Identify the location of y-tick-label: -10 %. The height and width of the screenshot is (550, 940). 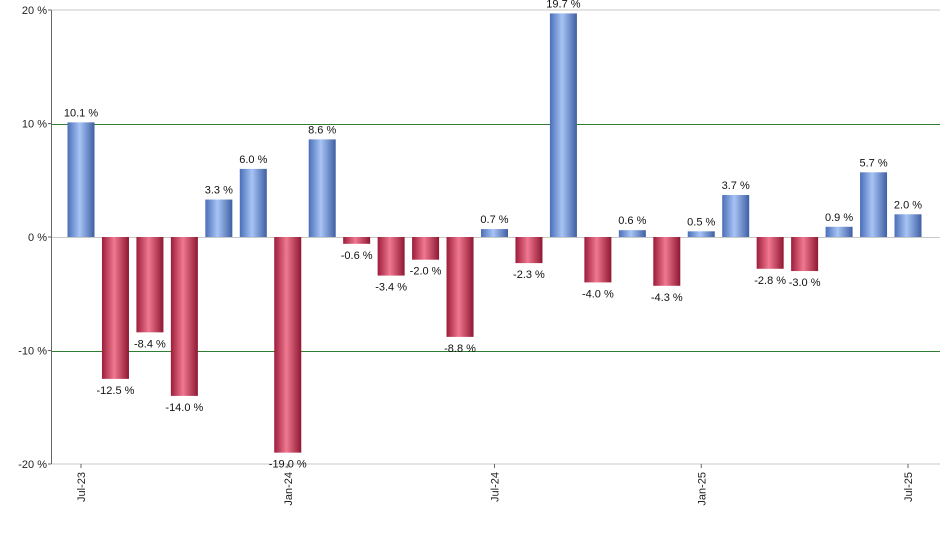
(32, 352).